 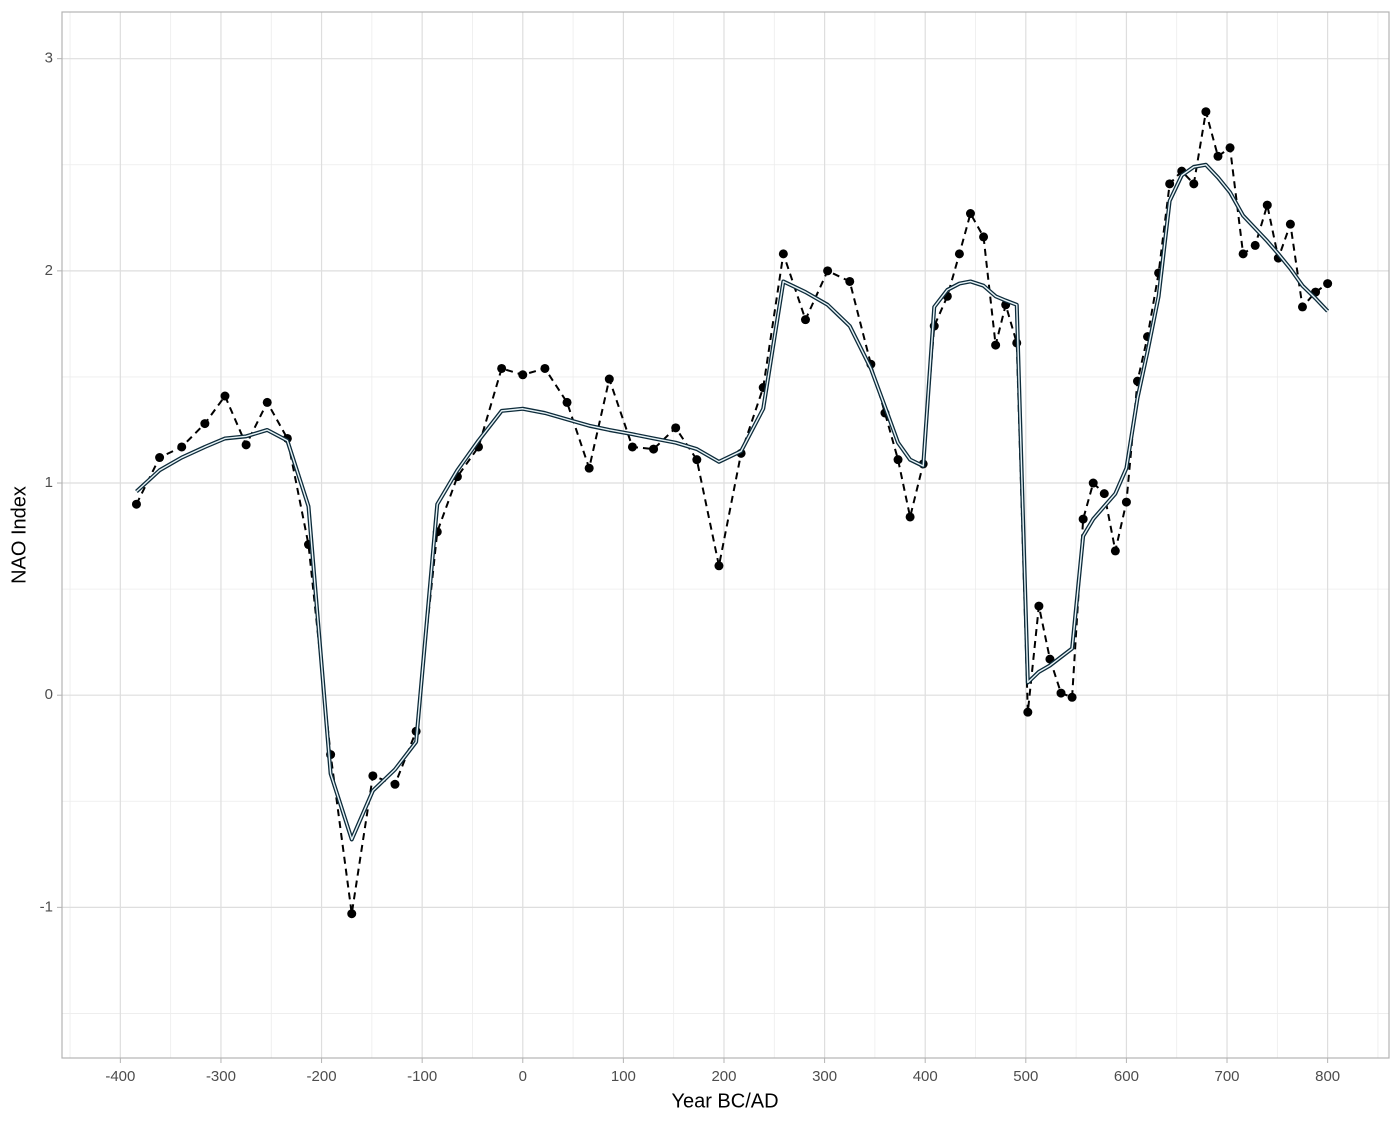 I want to click on x-tick-label: 200, so click(x=723, y=1076).